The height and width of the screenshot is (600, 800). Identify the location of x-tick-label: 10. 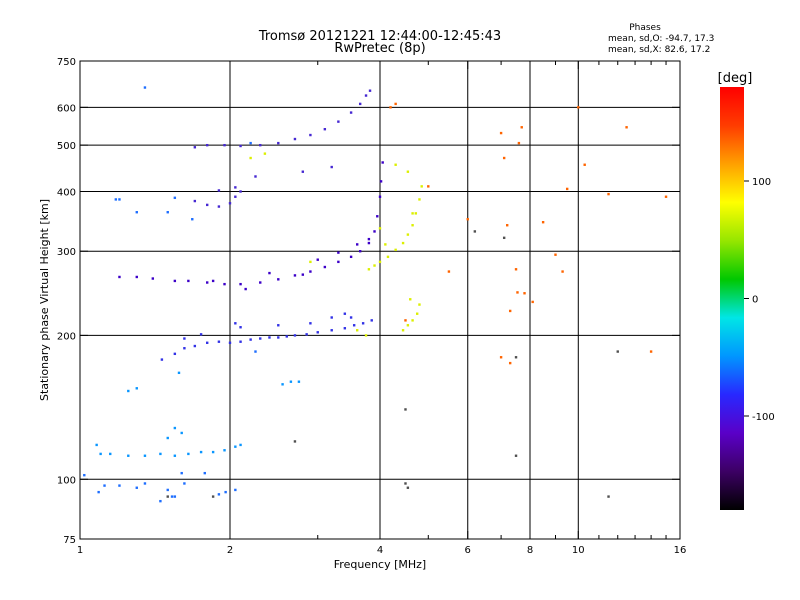
(578, 550).